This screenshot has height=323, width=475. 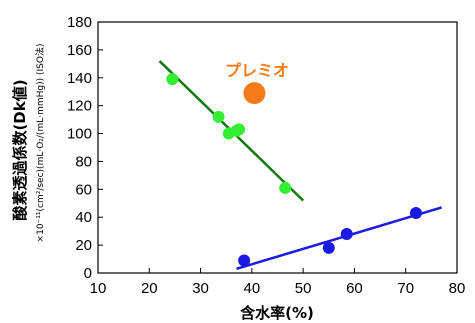 I want to click on x-tick-label: 30, so click(x=200, y=288).